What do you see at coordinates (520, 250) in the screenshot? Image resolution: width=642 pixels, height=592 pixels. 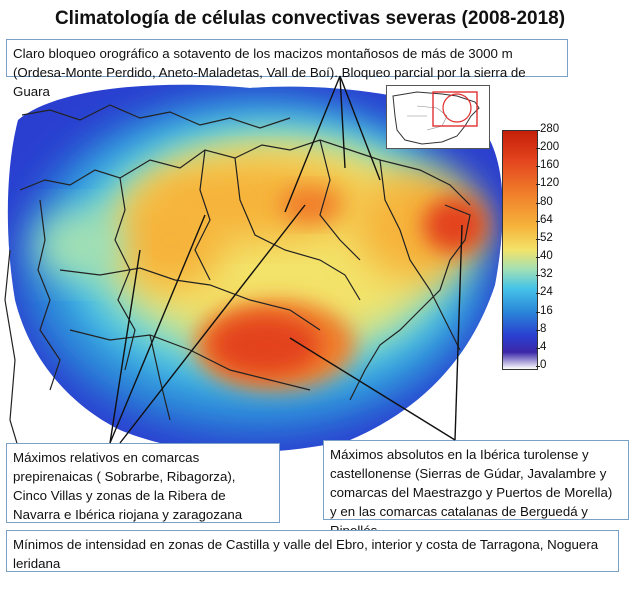 I see `intensity-colorbar` at bounding box center [520, 250].